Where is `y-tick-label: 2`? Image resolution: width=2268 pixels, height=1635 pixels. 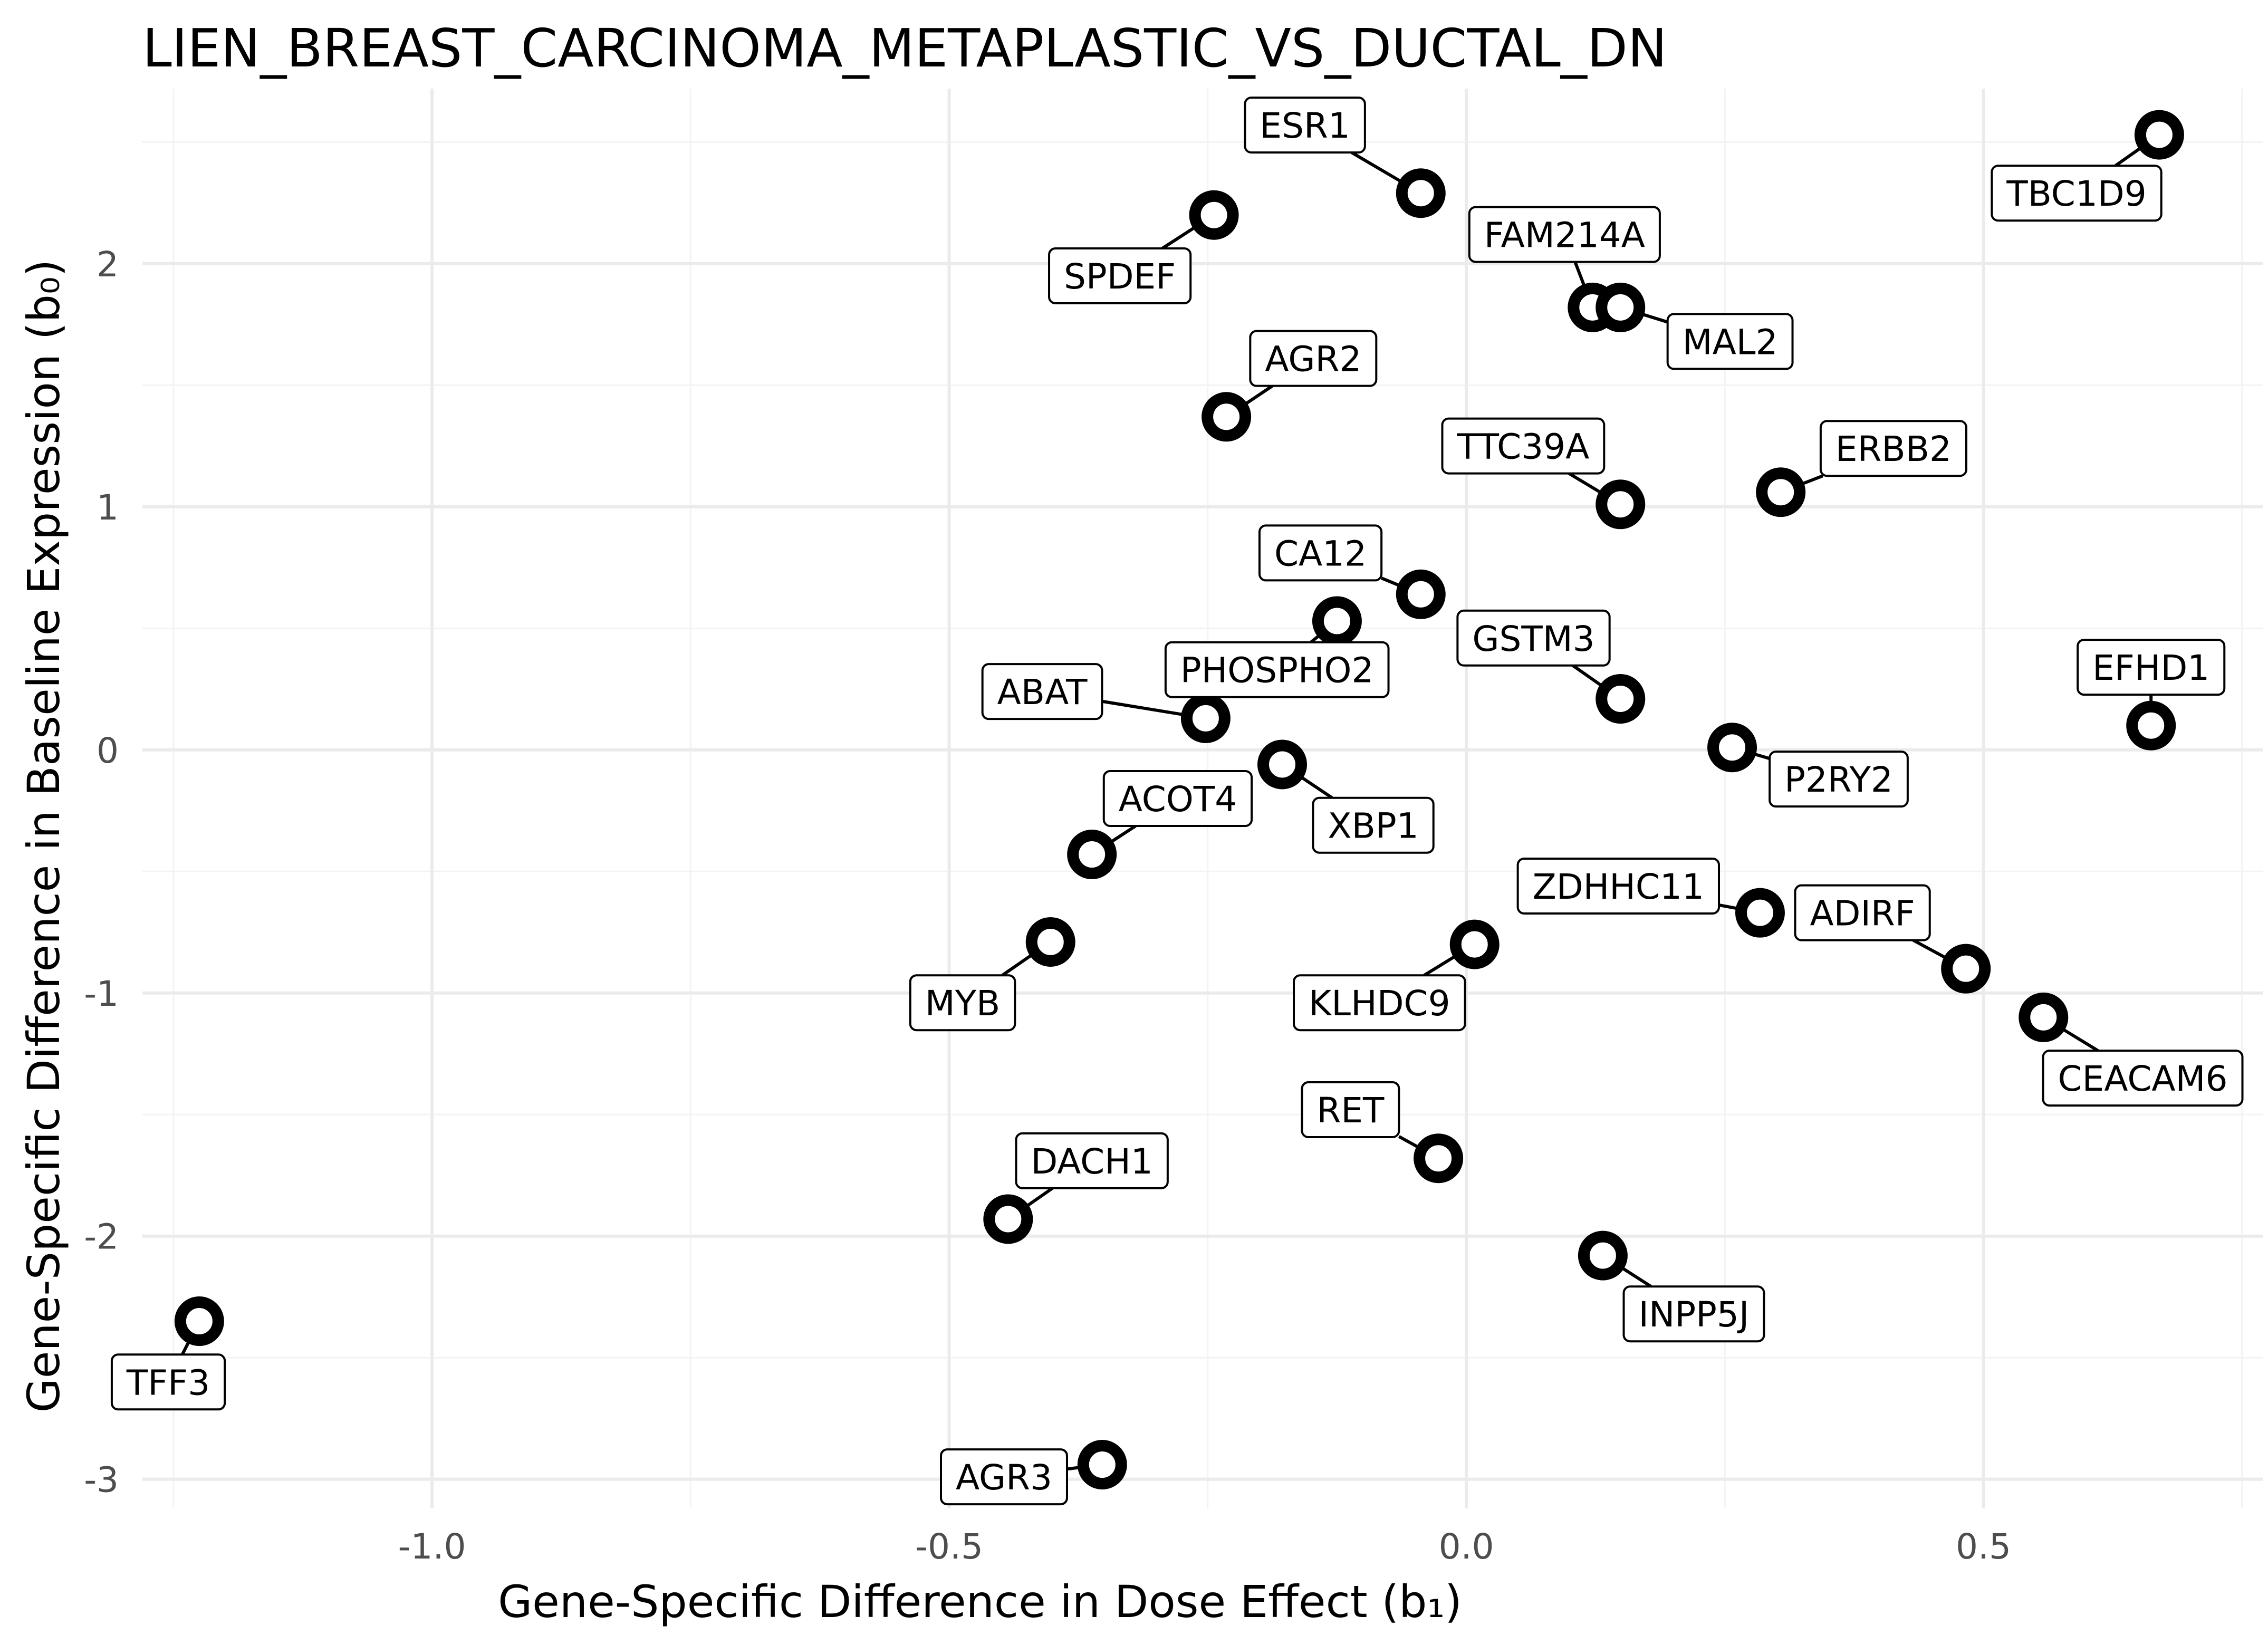
y-tick-label: 2 is located at coordinates (108, 265).